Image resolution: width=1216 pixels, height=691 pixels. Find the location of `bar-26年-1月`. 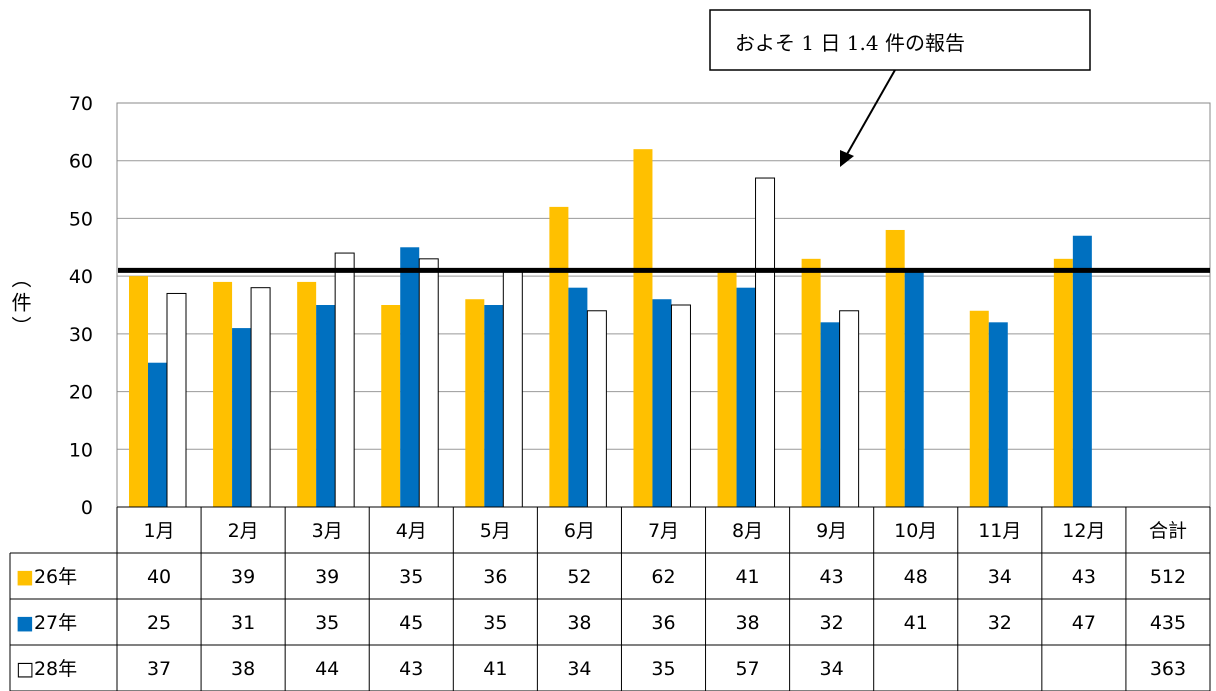

bar-26年-1月 is located at coordinates (138, 391).